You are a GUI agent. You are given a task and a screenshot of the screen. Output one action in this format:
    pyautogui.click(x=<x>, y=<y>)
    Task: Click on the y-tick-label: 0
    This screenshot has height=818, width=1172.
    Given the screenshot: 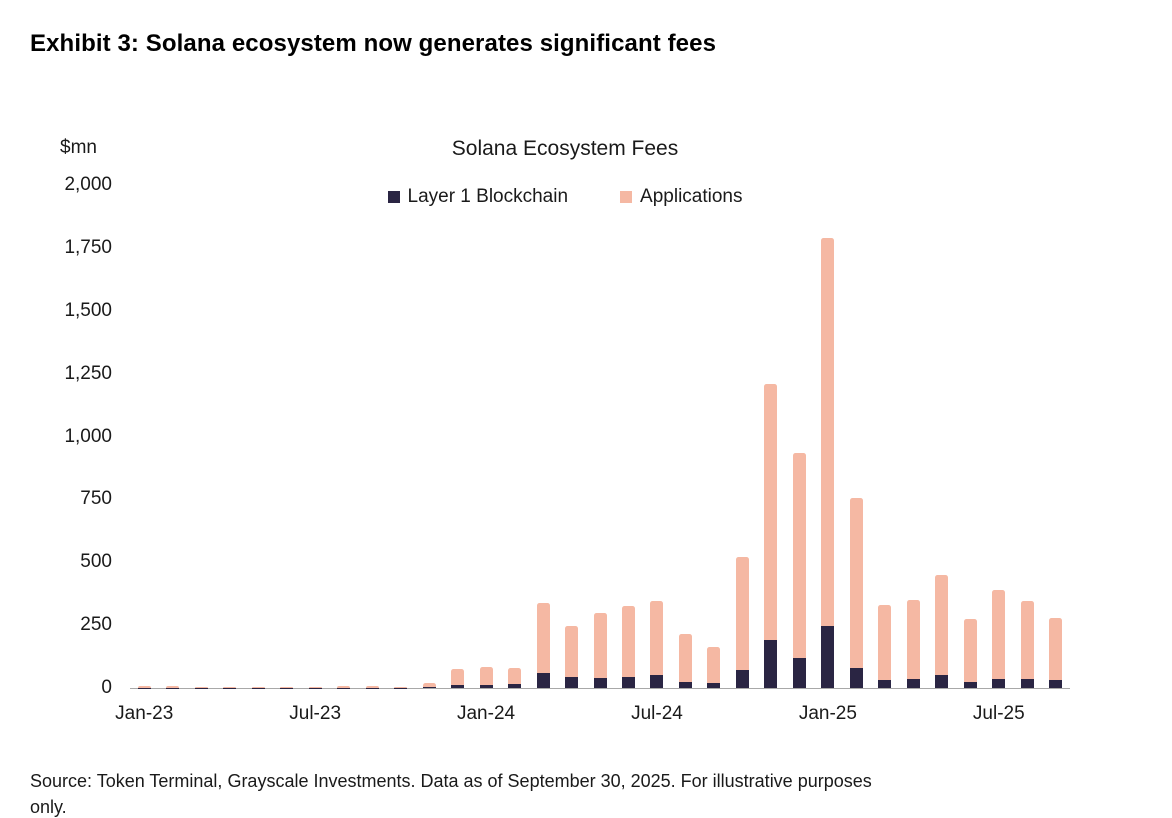 What is the action you would take?
    pyautogui.click(x=106, y=687)
    